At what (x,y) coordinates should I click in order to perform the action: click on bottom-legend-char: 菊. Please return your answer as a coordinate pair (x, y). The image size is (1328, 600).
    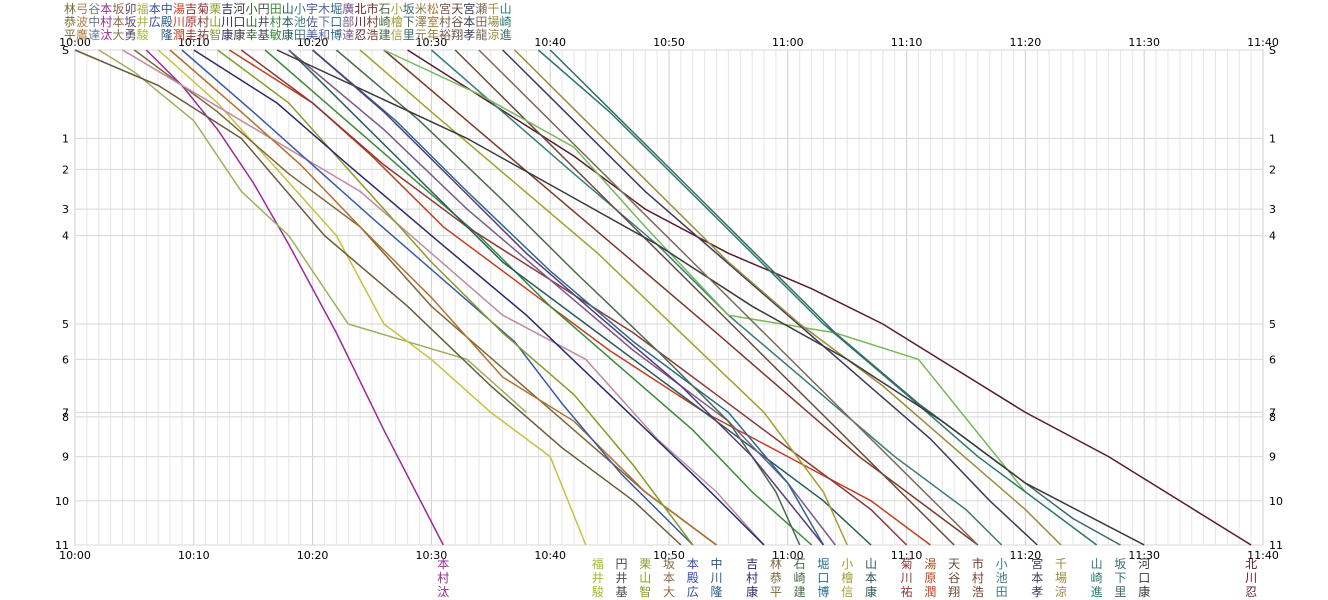
    Looking at the image, I should click on (907, 564).